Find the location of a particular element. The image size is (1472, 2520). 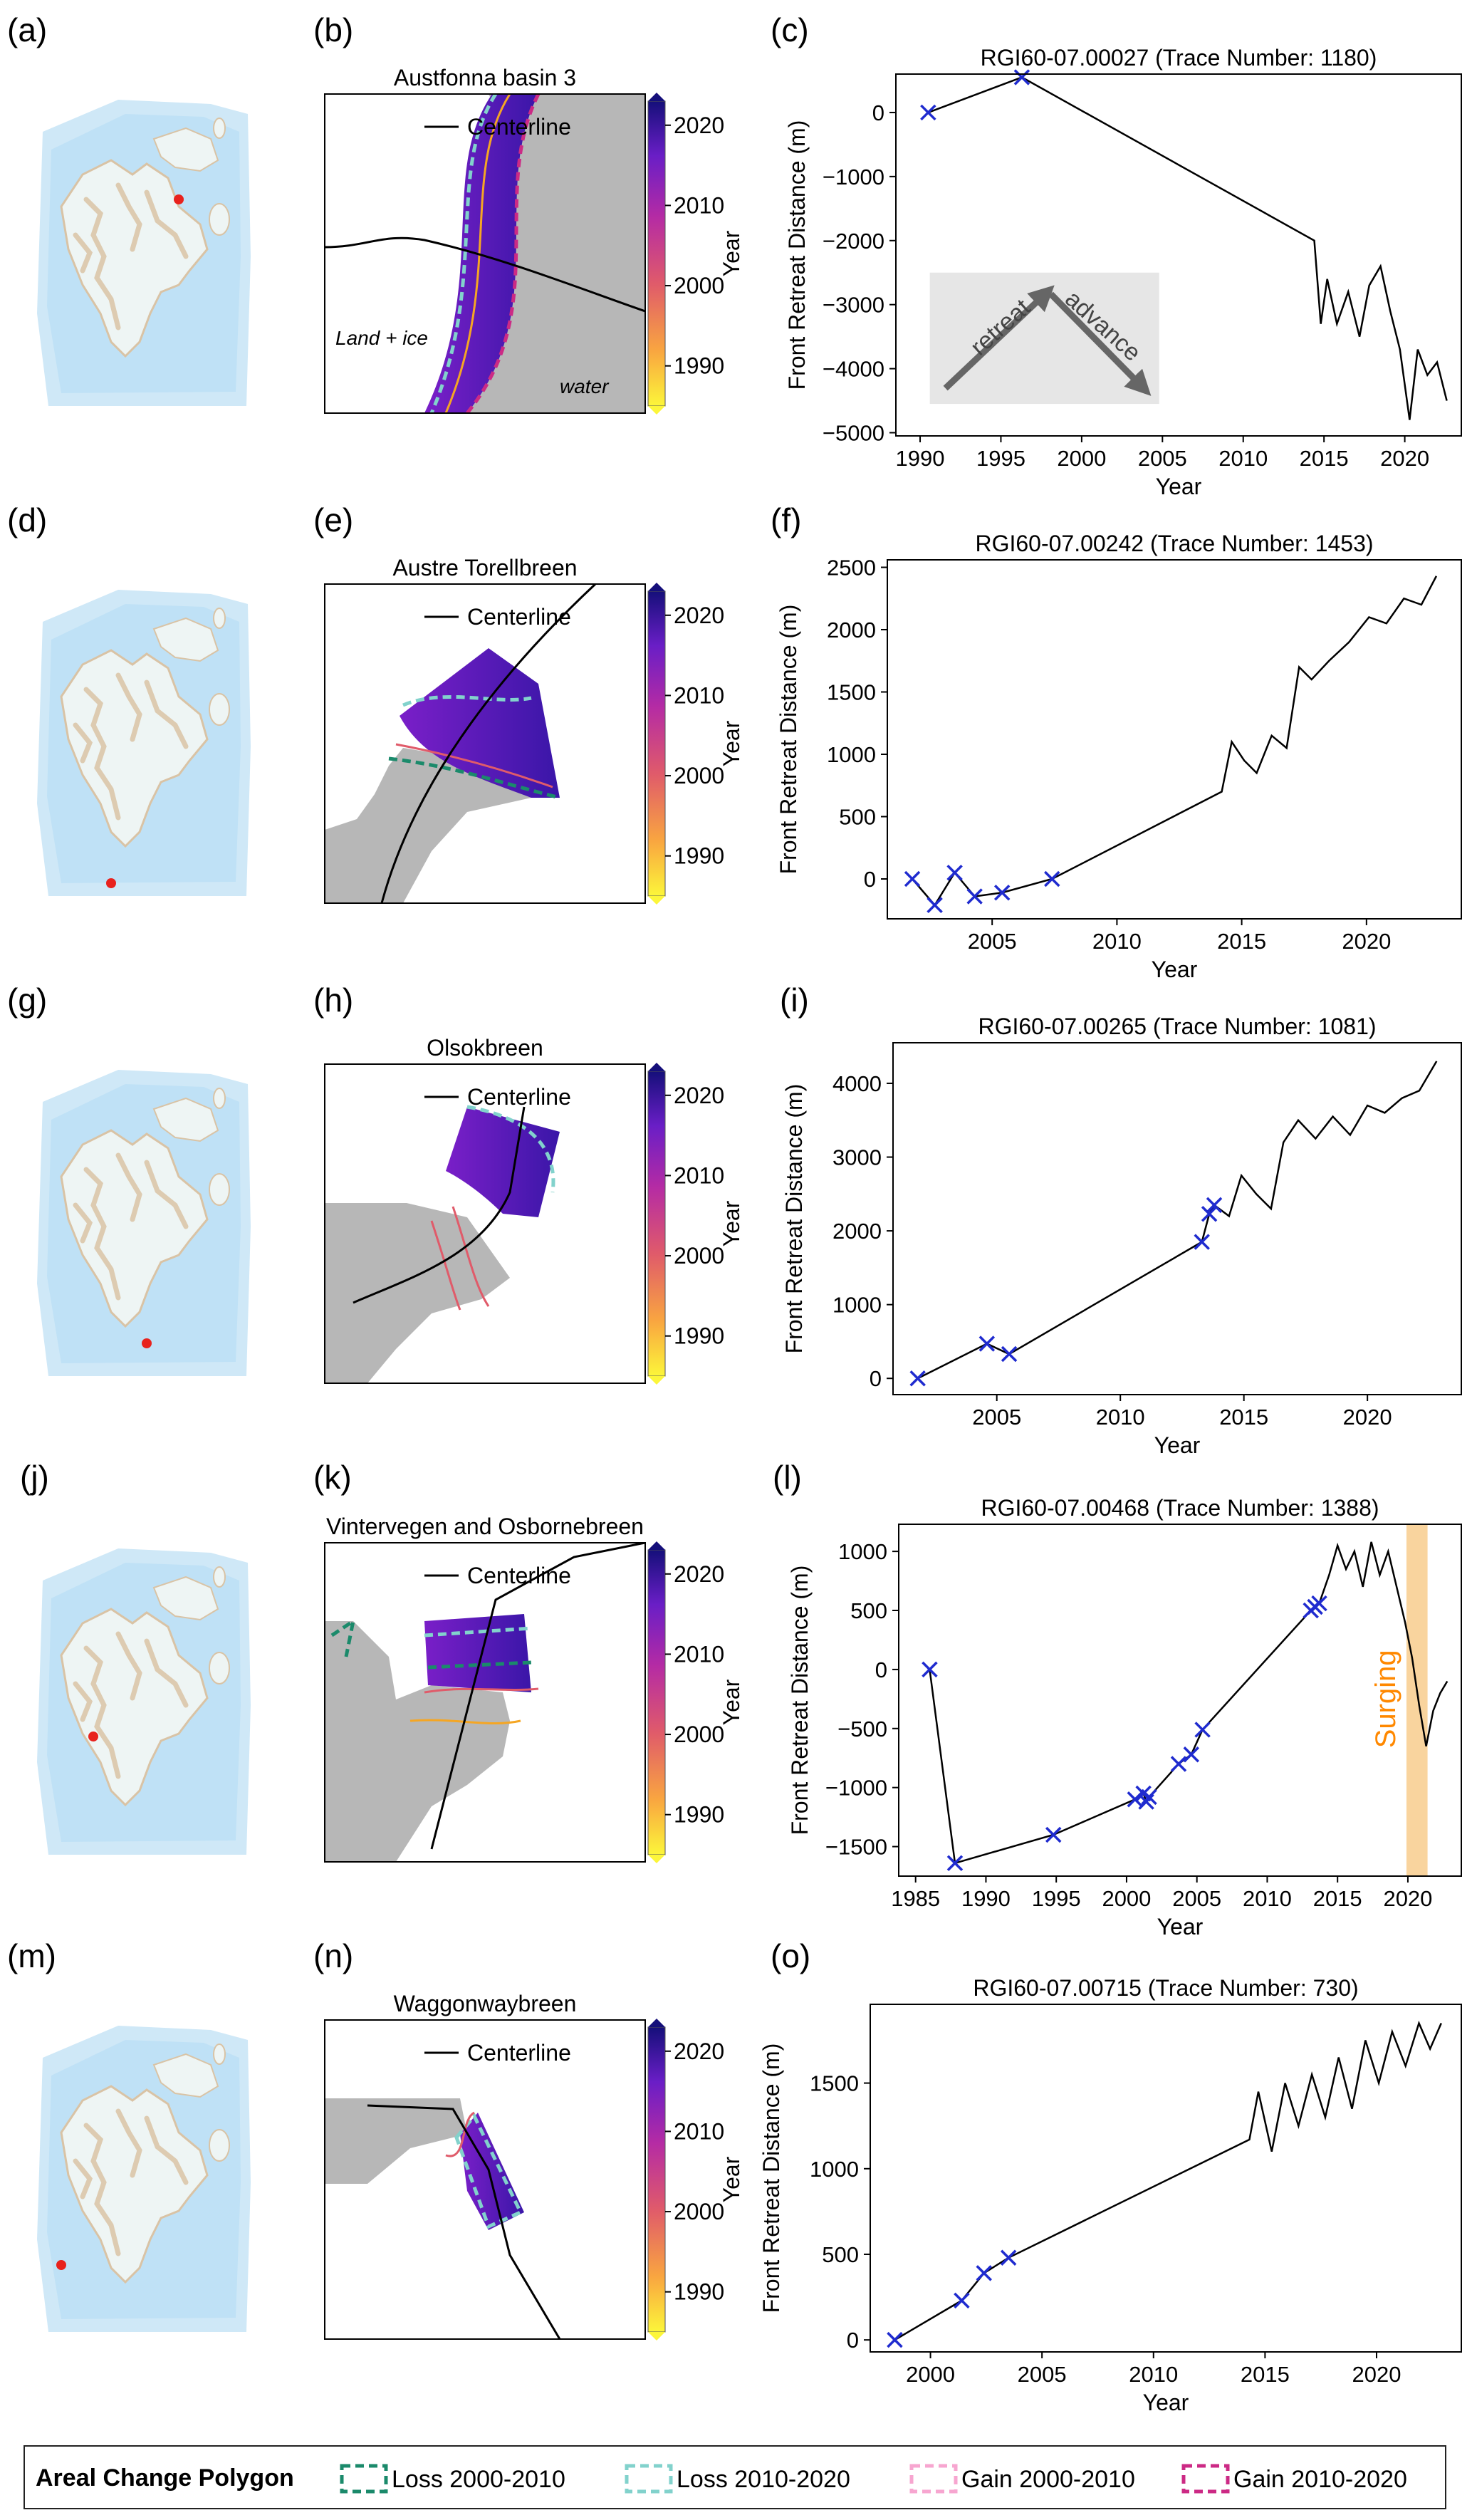

panel-label-map: (d) is located at coordinates (27, 519).